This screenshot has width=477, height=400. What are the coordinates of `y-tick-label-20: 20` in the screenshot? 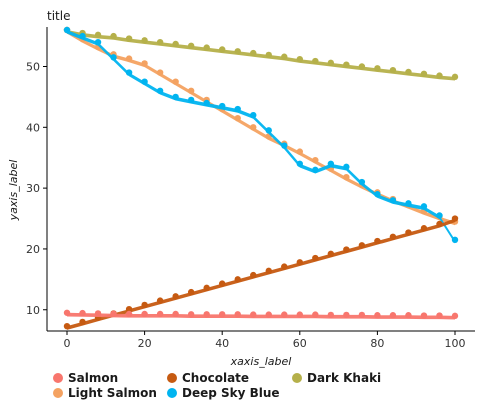 It's located at (33, 249).